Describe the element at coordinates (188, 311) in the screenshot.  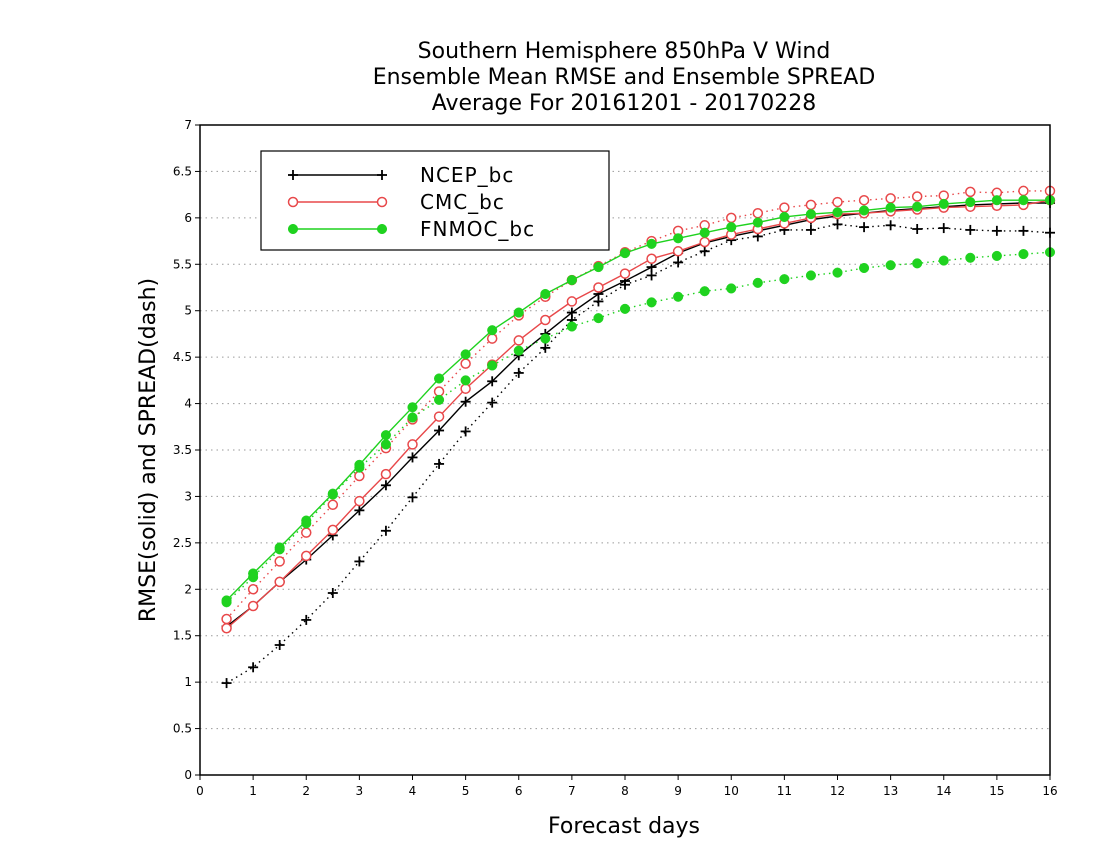
I see `y-tick-label: 5` at that location.